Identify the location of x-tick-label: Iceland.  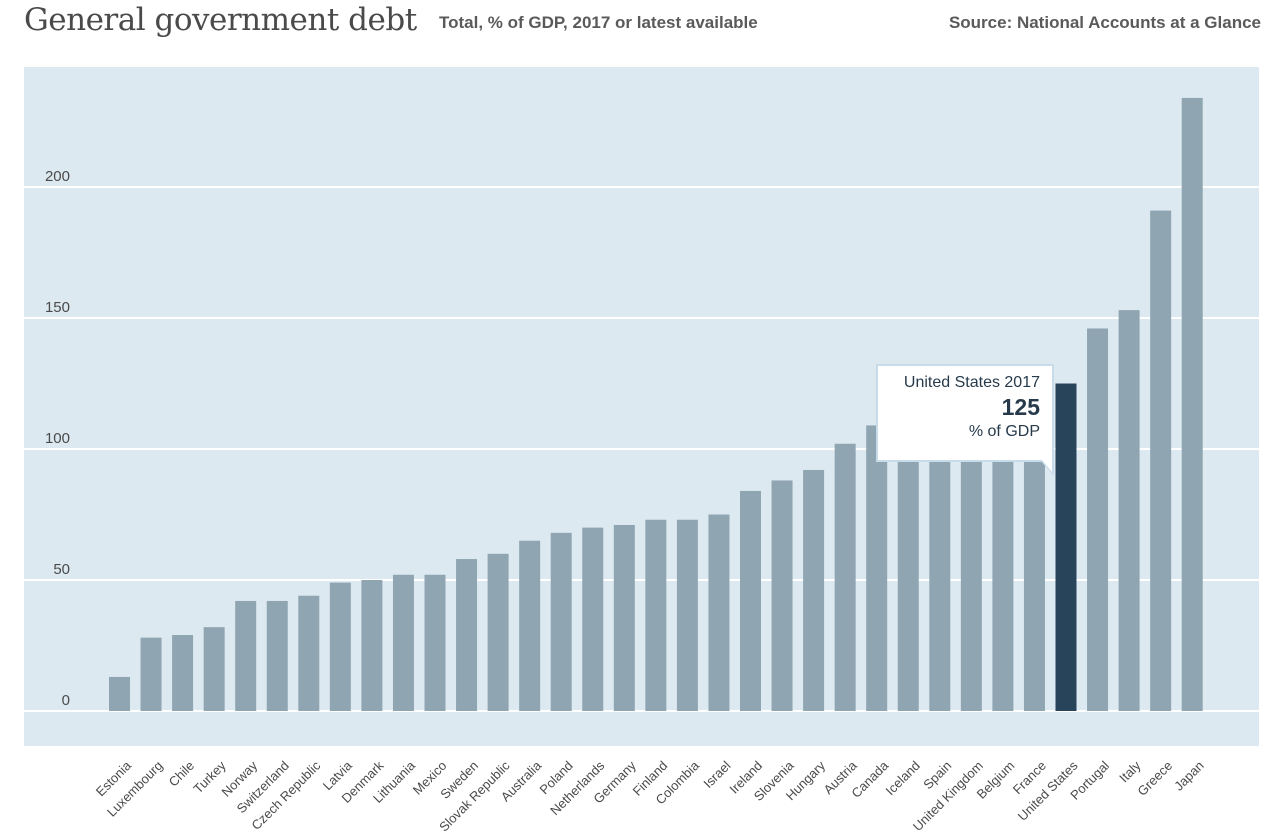
(903, 778).